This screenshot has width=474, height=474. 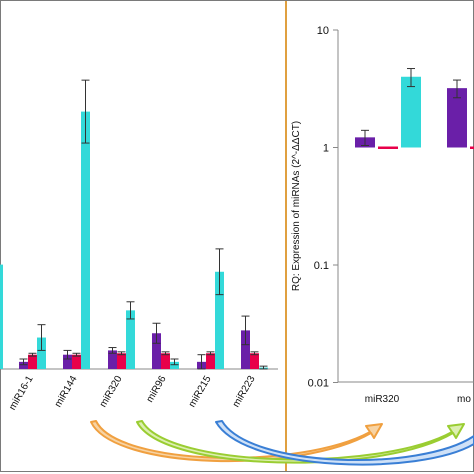 I want to click on tick-label-10: 10, so click(x=323, y=31).